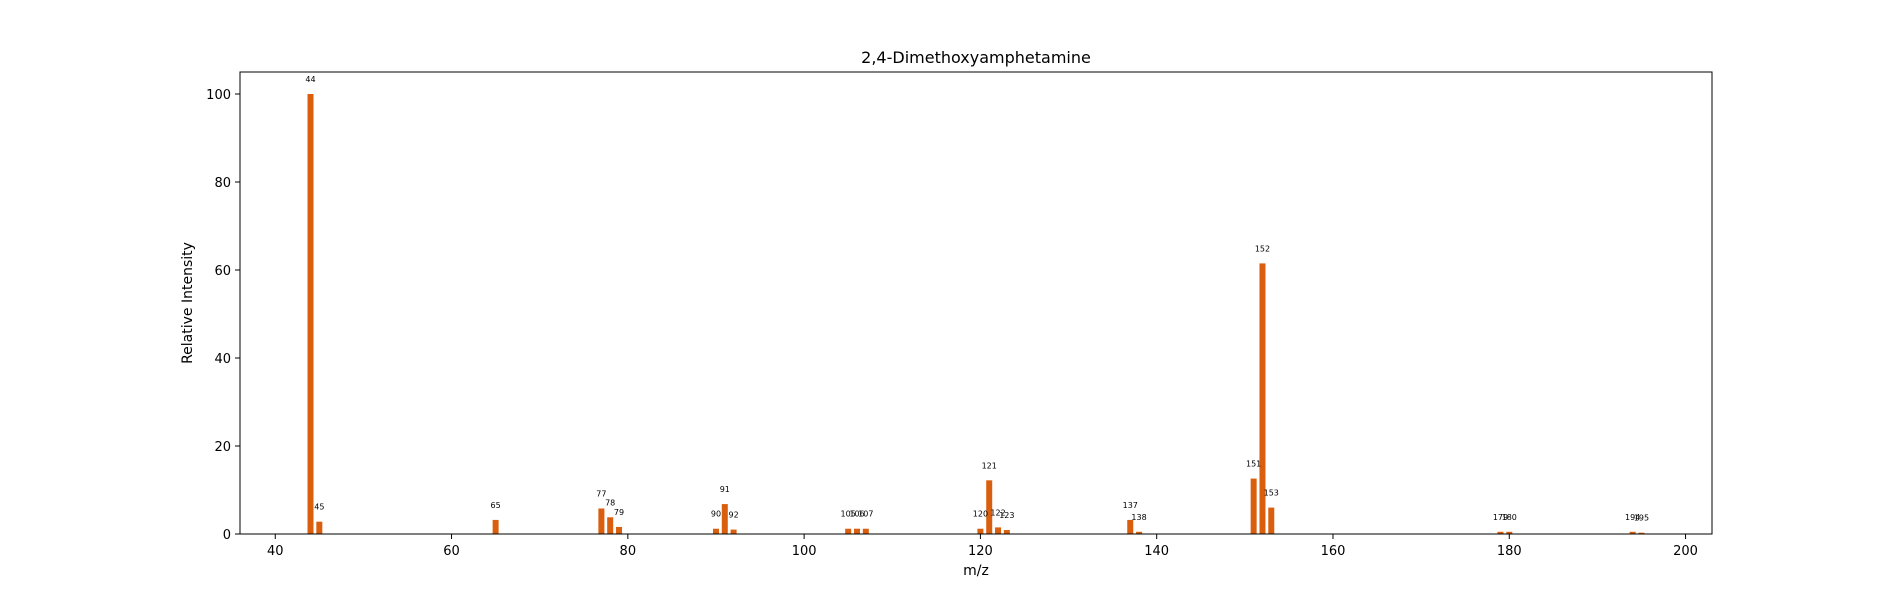 This screenshot has height=600, width=1900. Describe the element at coordinates (619, 512) in the screenshot. I see `peak-label-79: 79` at that location.